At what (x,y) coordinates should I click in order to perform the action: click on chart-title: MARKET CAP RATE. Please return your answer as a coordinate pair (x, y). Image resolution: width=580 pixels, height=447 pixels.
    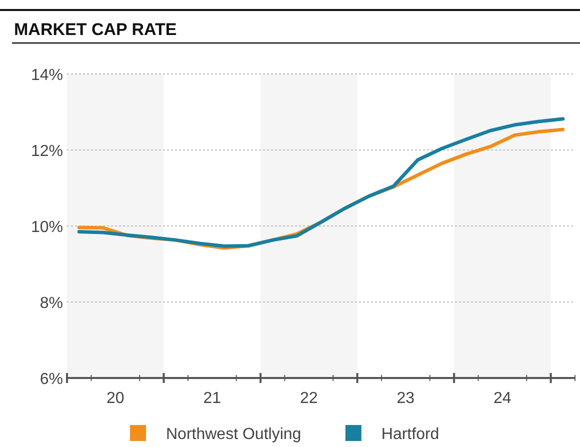
    Looking at the image, I should click on (95, 29).